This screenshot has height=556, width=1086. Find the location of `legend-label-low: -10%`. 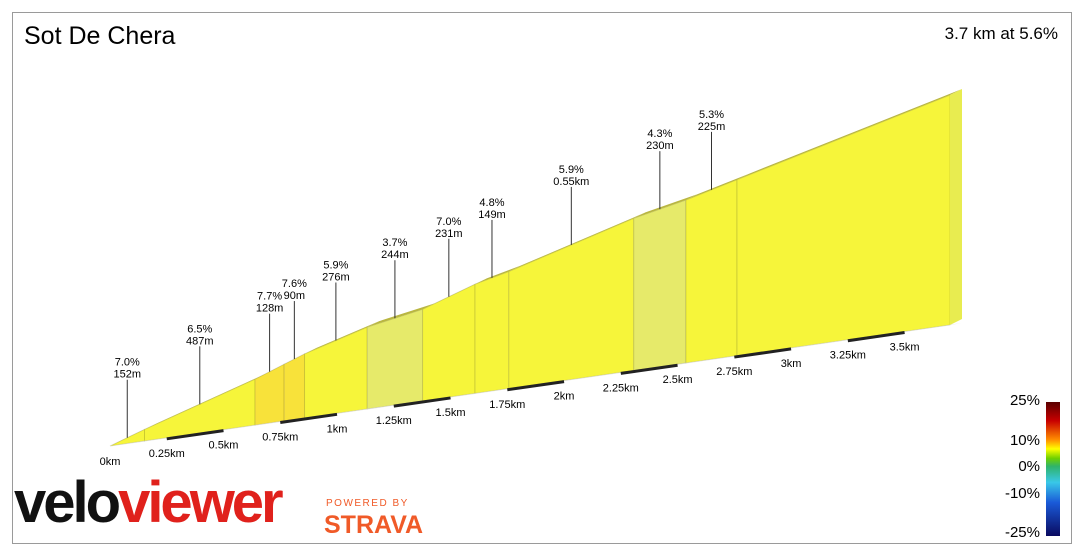

legend-label-low: -10% is located at coordinates (1022, 493).